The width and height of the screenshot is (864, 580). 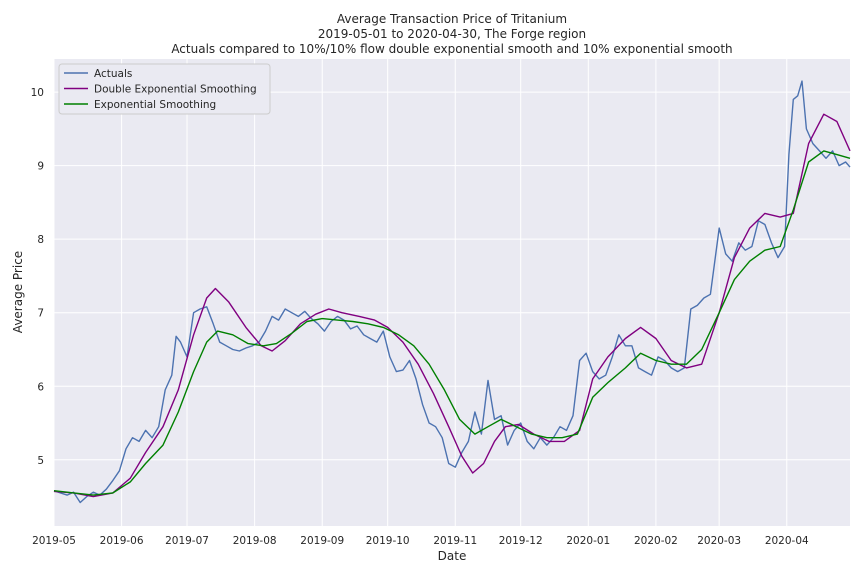 I want to click on legend-box, so click(x=164, y=89).